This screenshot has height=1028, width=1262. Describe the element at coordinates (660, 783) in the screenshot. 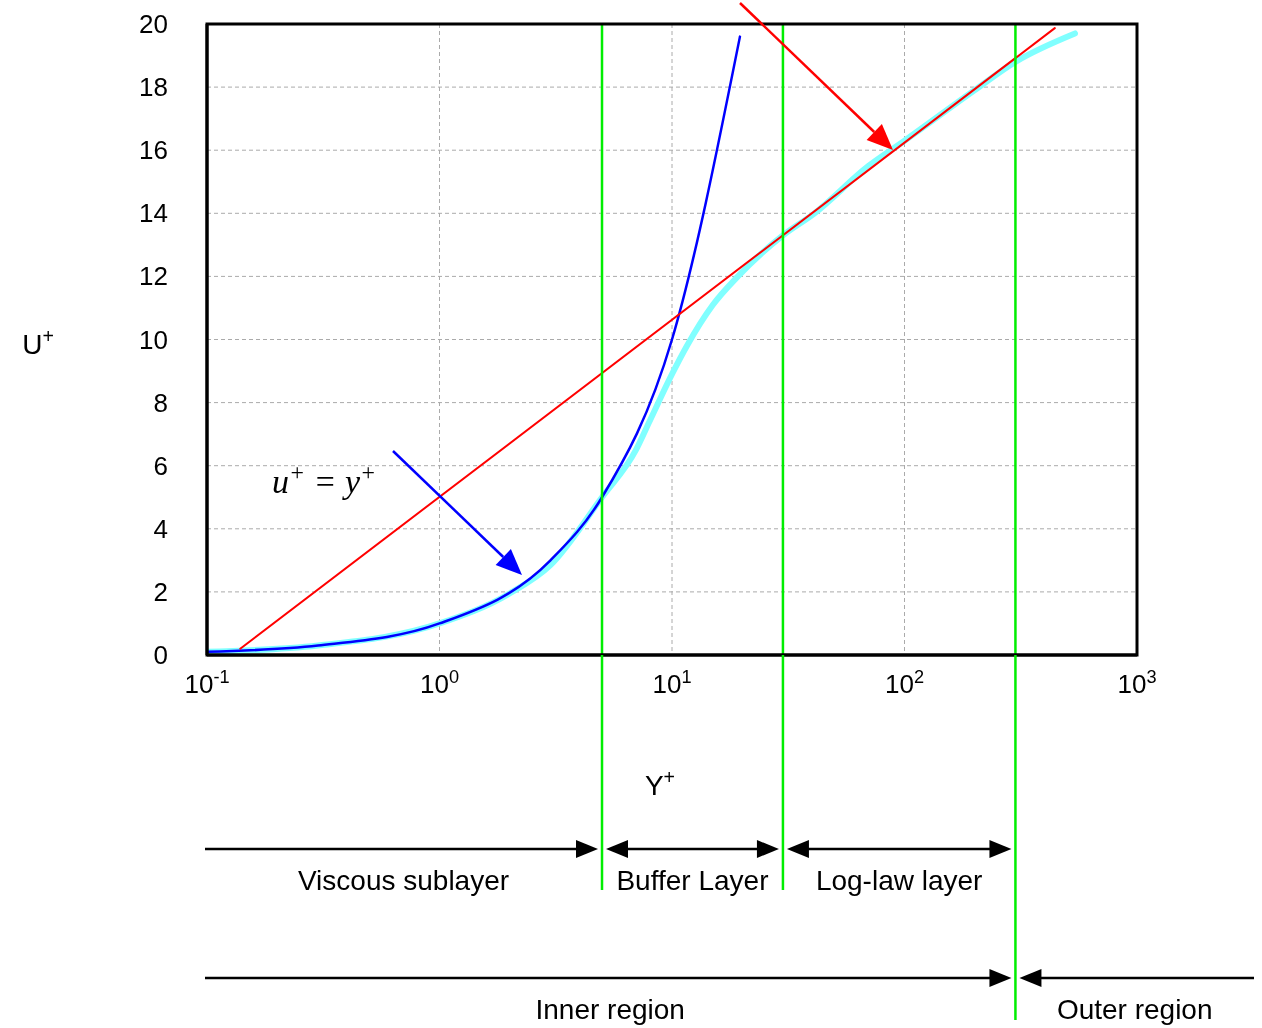

I see `x-axis-title: Y$^{+}$` at that location.